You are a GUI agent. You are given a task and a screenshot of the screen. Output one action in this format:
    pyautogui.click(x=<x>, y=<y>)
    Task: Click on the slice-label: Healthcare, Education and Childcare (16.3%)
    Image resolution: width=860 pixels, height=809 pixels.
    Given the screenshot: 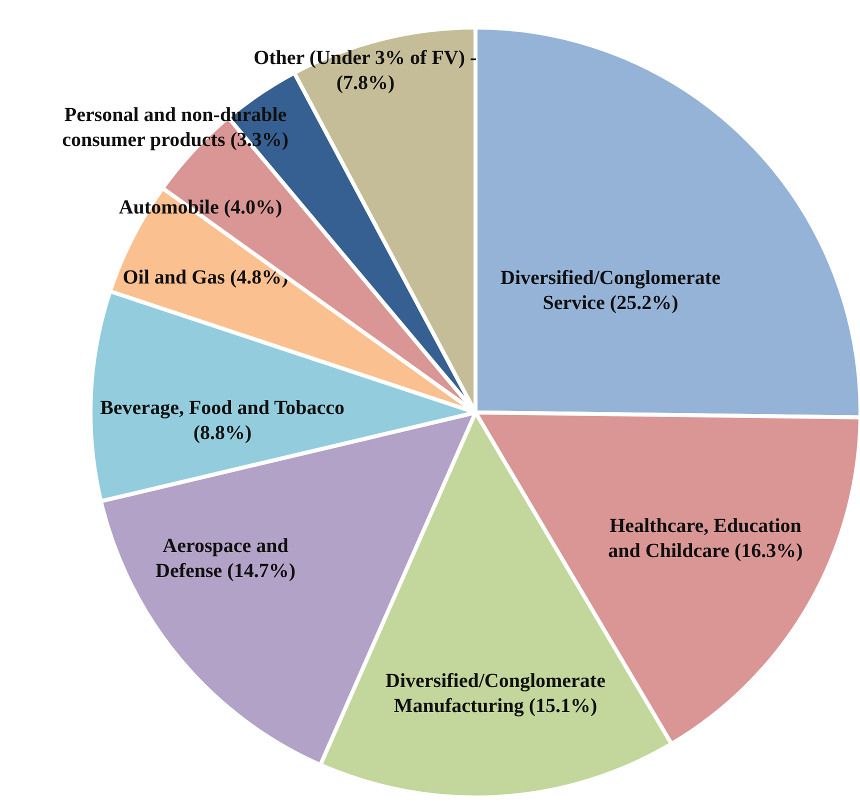 What is the action you would take?
    pyautogui.click(x=705, y=538)
    